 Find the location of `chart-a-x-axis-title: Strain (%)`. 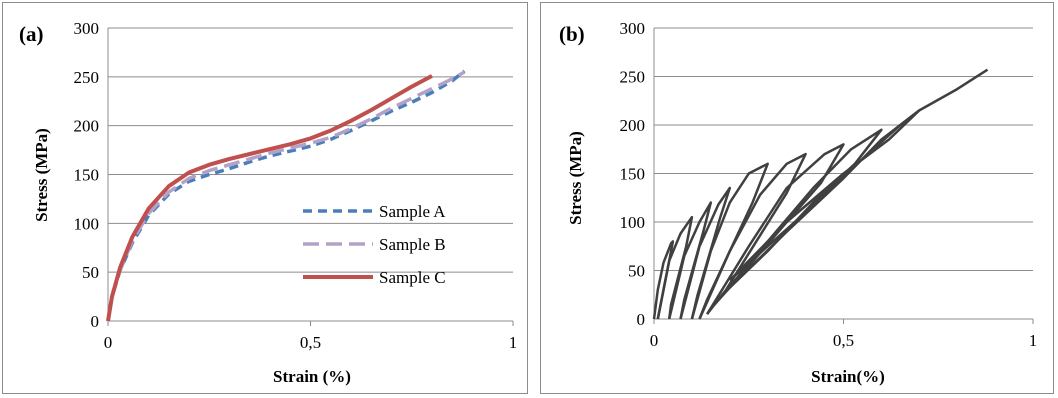

chart-a-x-axis-title: Strain (%) is located at coordinates (312, 376).